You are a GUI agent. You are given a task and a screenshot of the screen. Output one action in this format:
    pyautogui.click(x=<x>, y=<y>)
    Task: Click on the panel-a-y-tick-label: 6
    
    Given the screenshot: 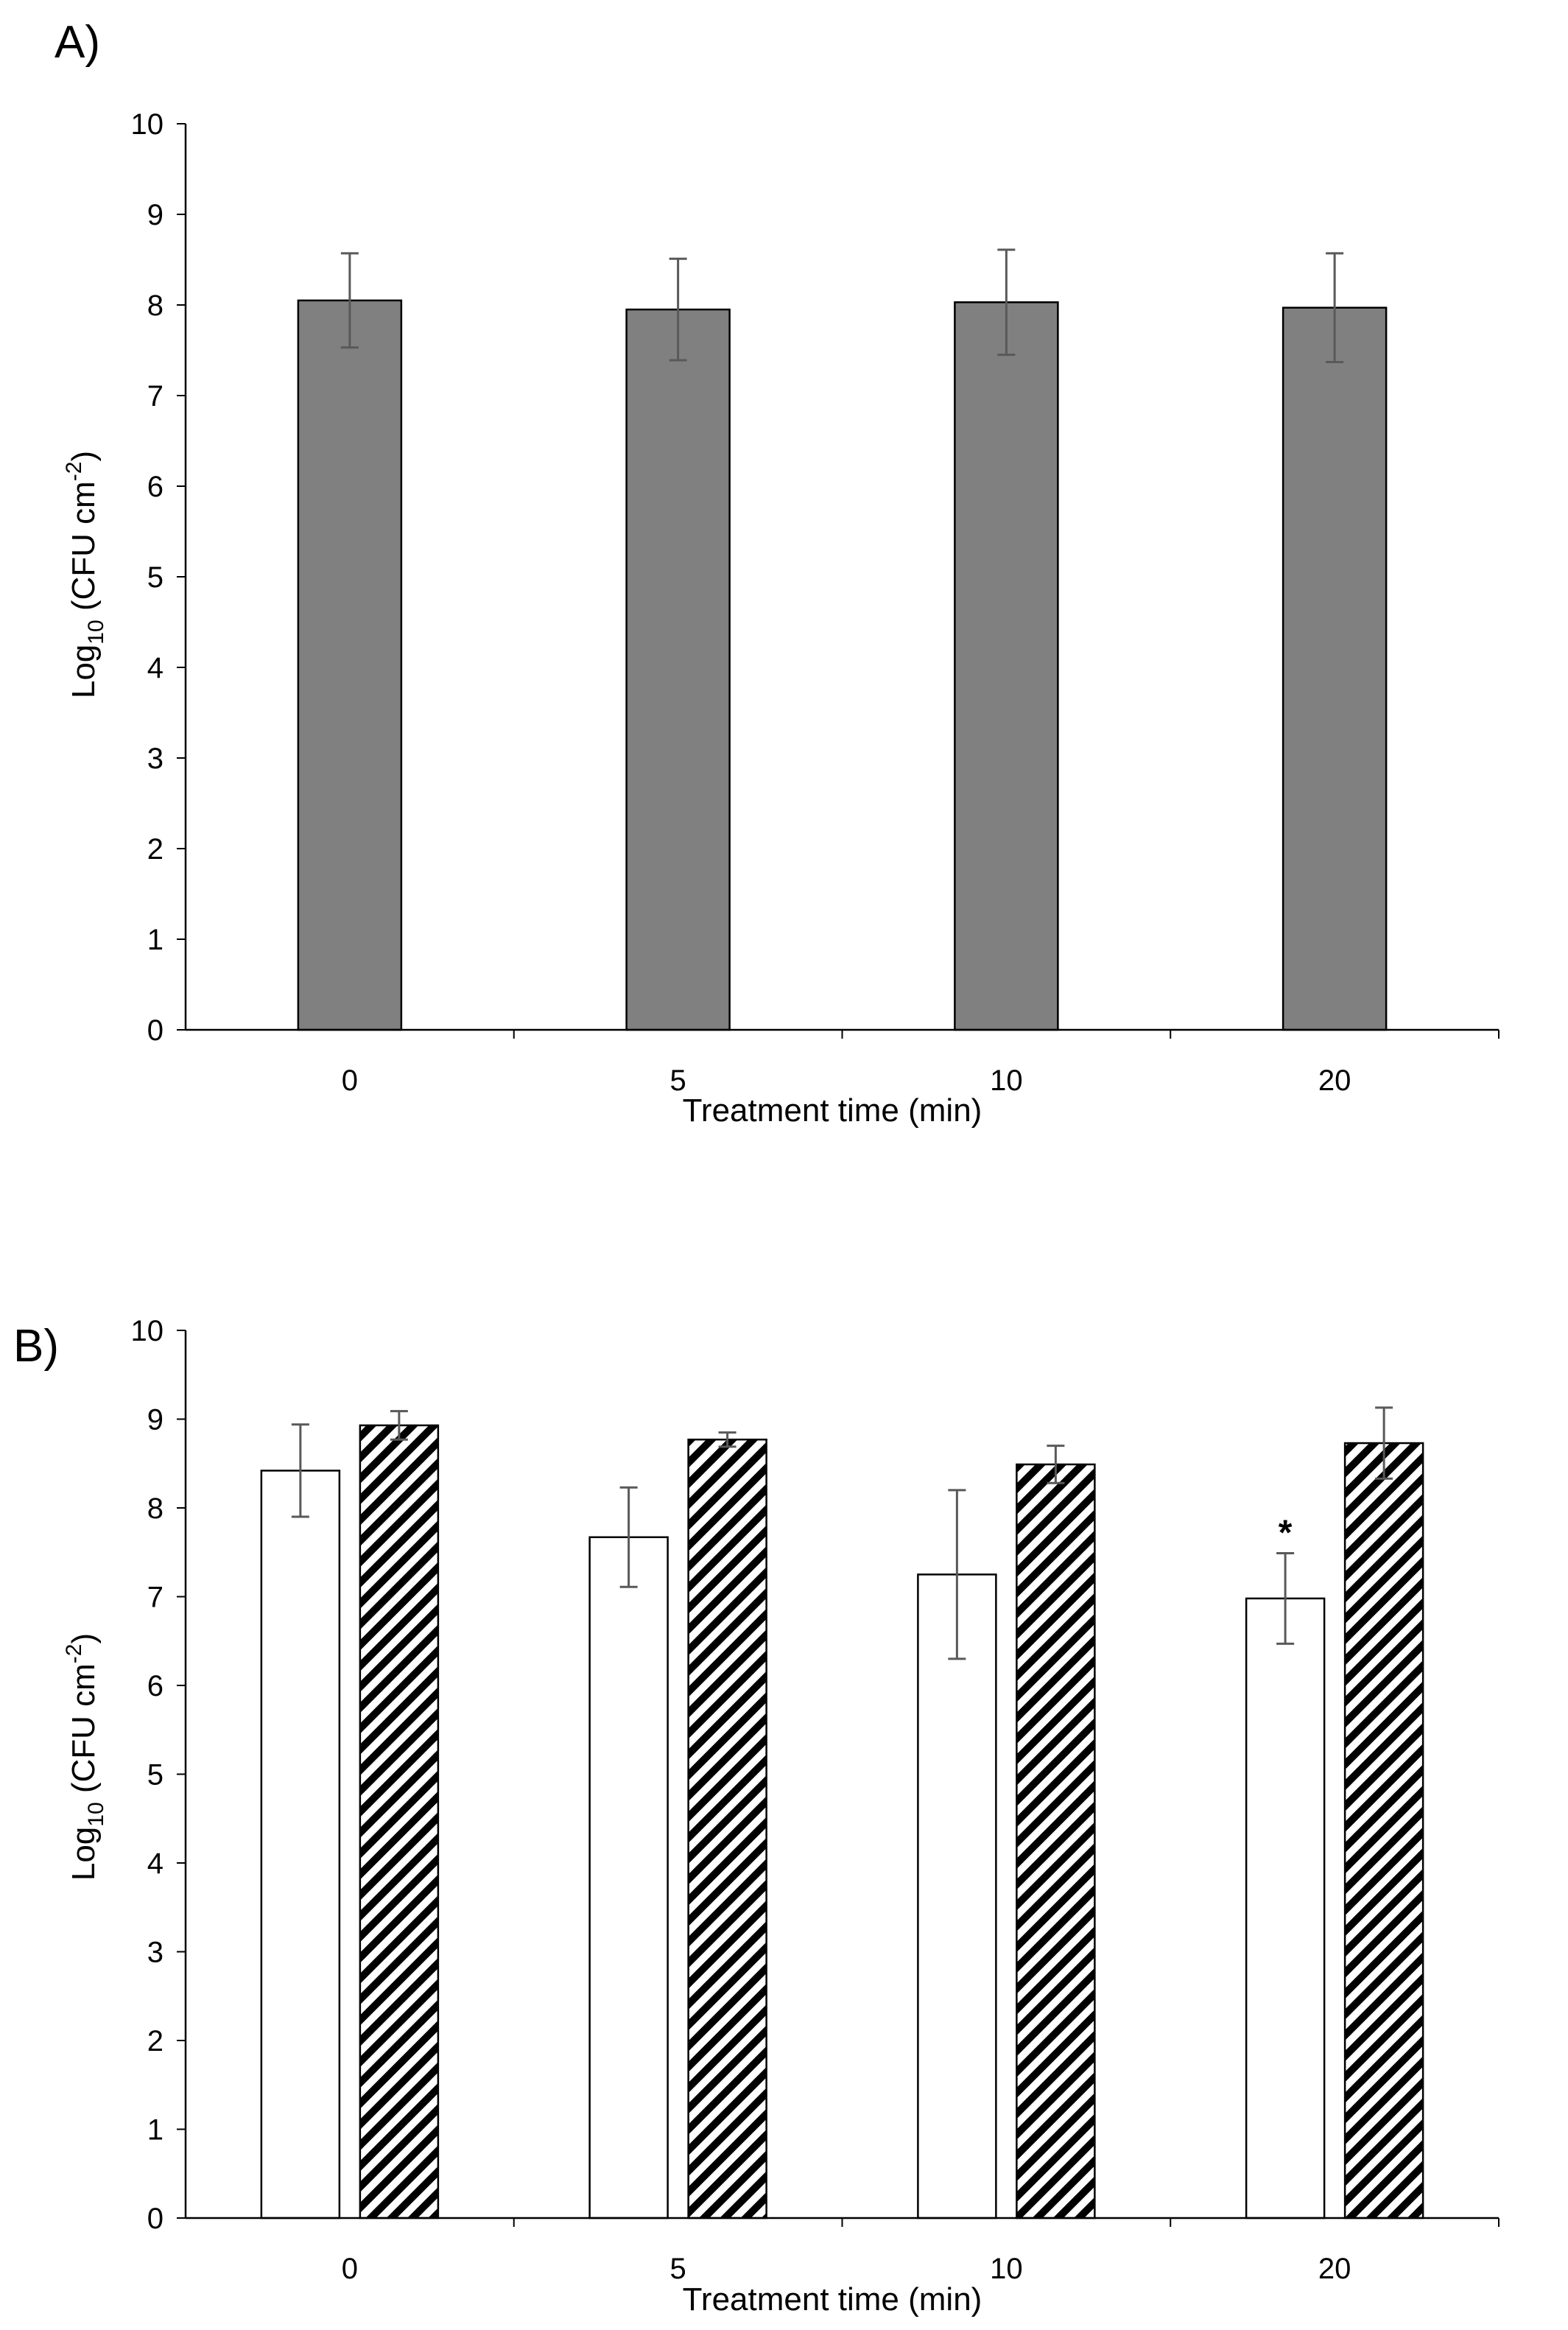 What is the action you would take?
    pyautogui.click(x=155, y=487)
    